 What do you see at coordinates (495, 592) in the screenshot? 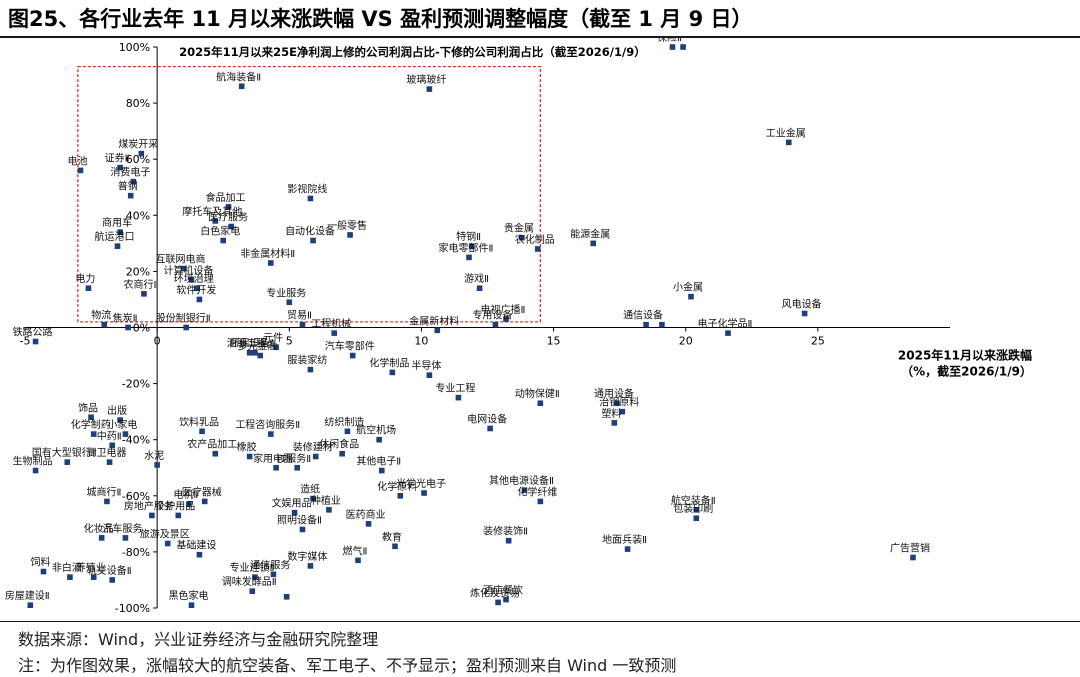
I see `data-point-label: 炼化及贸易` at bounding box center [495, 592].